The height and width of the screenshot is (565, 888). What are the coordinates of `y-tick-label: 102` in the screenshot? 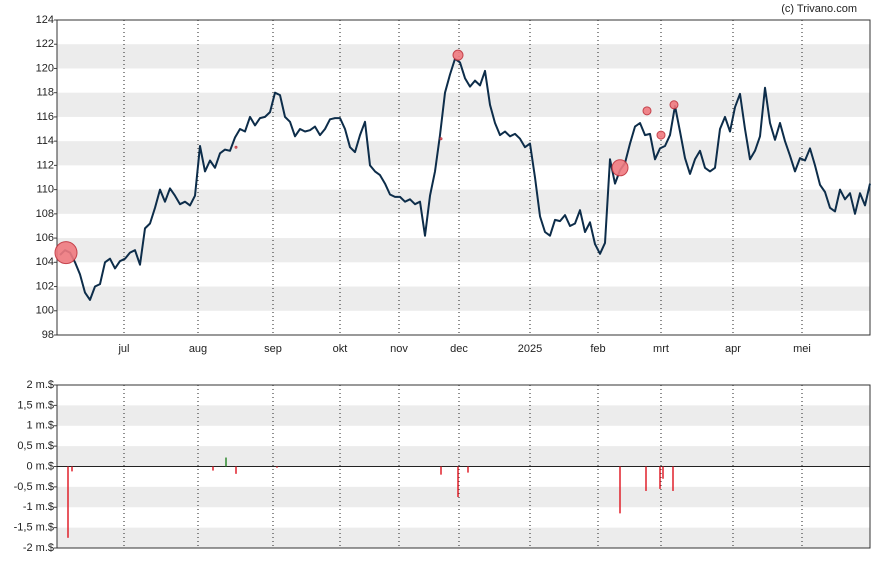 It's located at (45, 286).